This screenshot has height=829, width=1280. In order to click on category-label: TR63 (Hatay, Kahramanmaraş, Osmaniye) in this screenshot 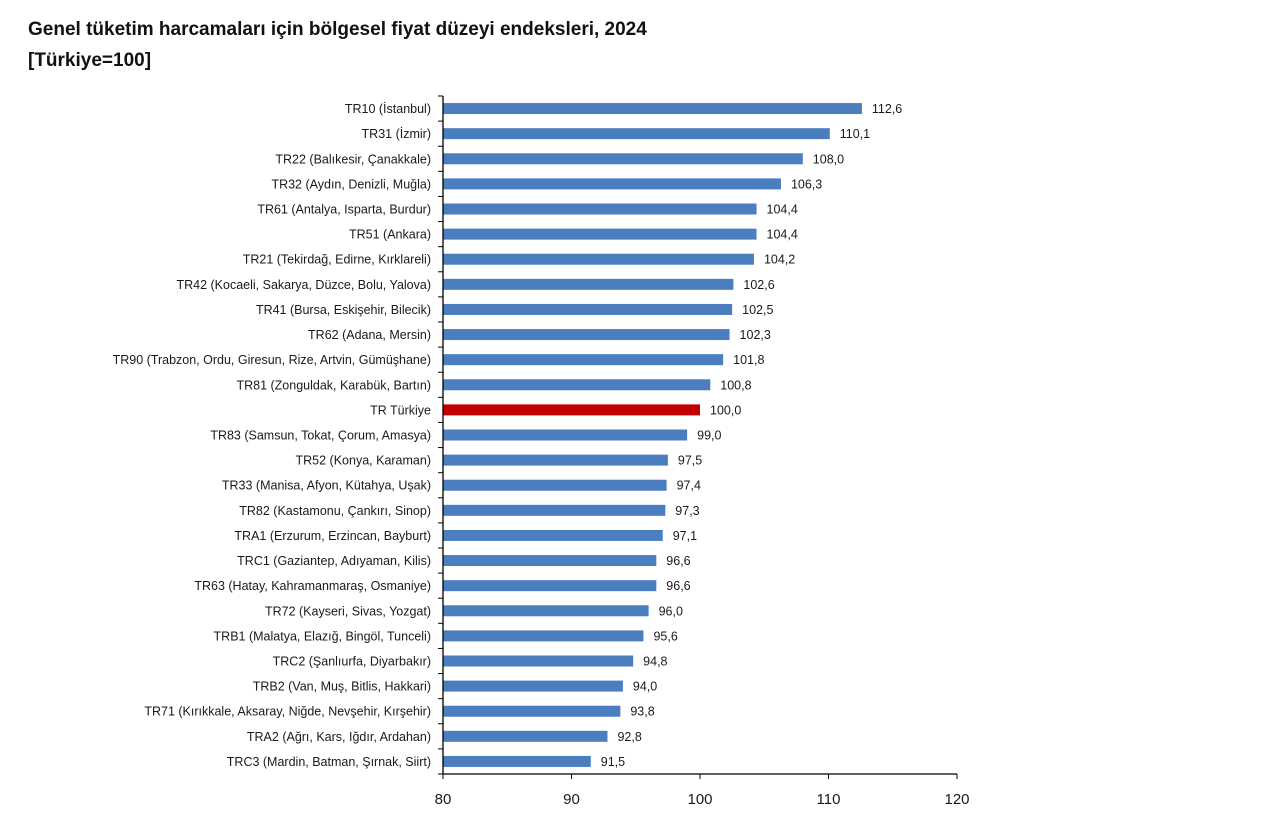, I will do `click(312, 586)`.